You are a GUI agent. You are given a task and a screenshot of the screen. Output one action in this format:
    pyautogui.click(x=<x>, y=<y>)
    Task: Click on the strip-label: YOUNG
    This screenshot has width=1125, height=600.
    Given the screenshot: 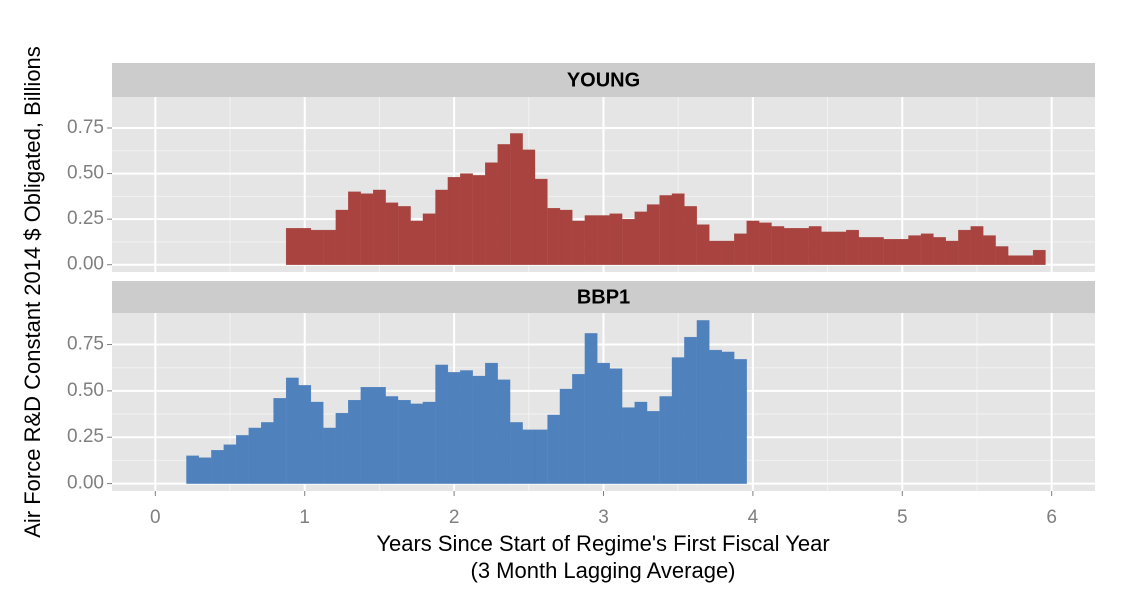 What is the action you would take?
    pyautogui.click(x=603, y=80)
    